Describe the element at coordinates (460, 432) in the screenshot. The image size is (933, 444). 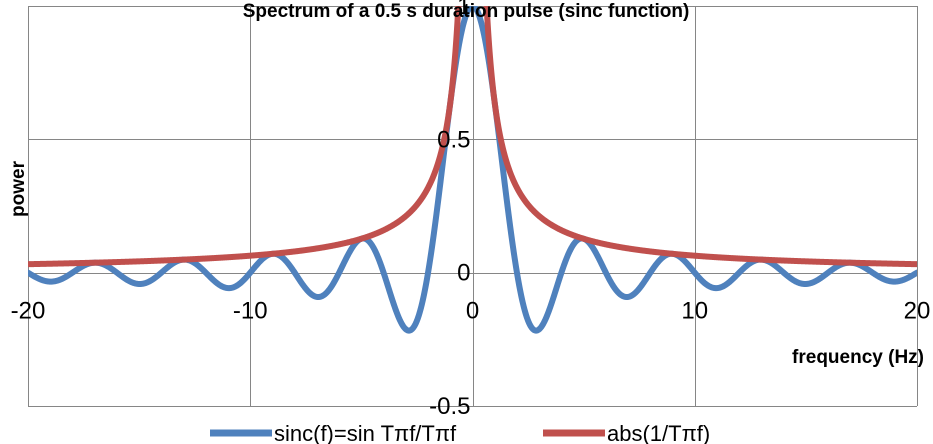
I see `legend: sinc(f)=sin Tπf/Tπf abs(1/Tπf)` at that location.